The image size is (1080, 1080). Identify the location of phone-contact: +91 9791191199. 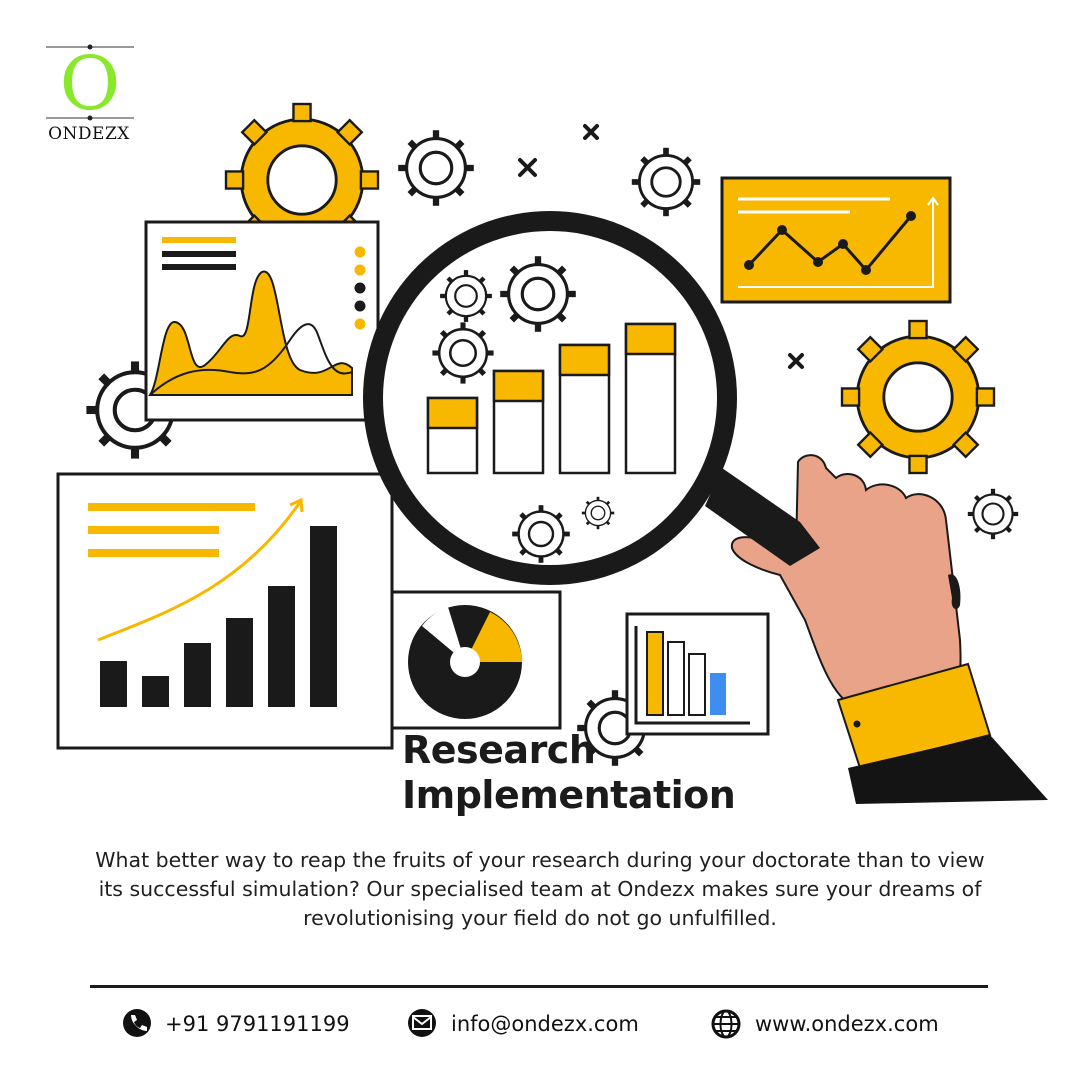
(257, 1024).